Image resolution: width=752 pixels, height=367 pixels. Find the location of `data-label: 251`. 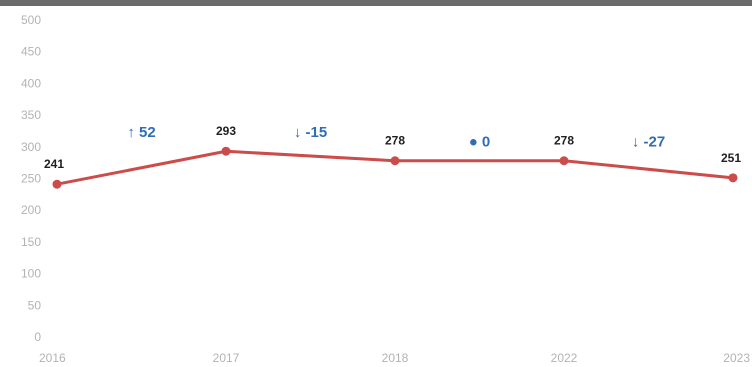

data-label: 251 is located at coordinates (731, 158).